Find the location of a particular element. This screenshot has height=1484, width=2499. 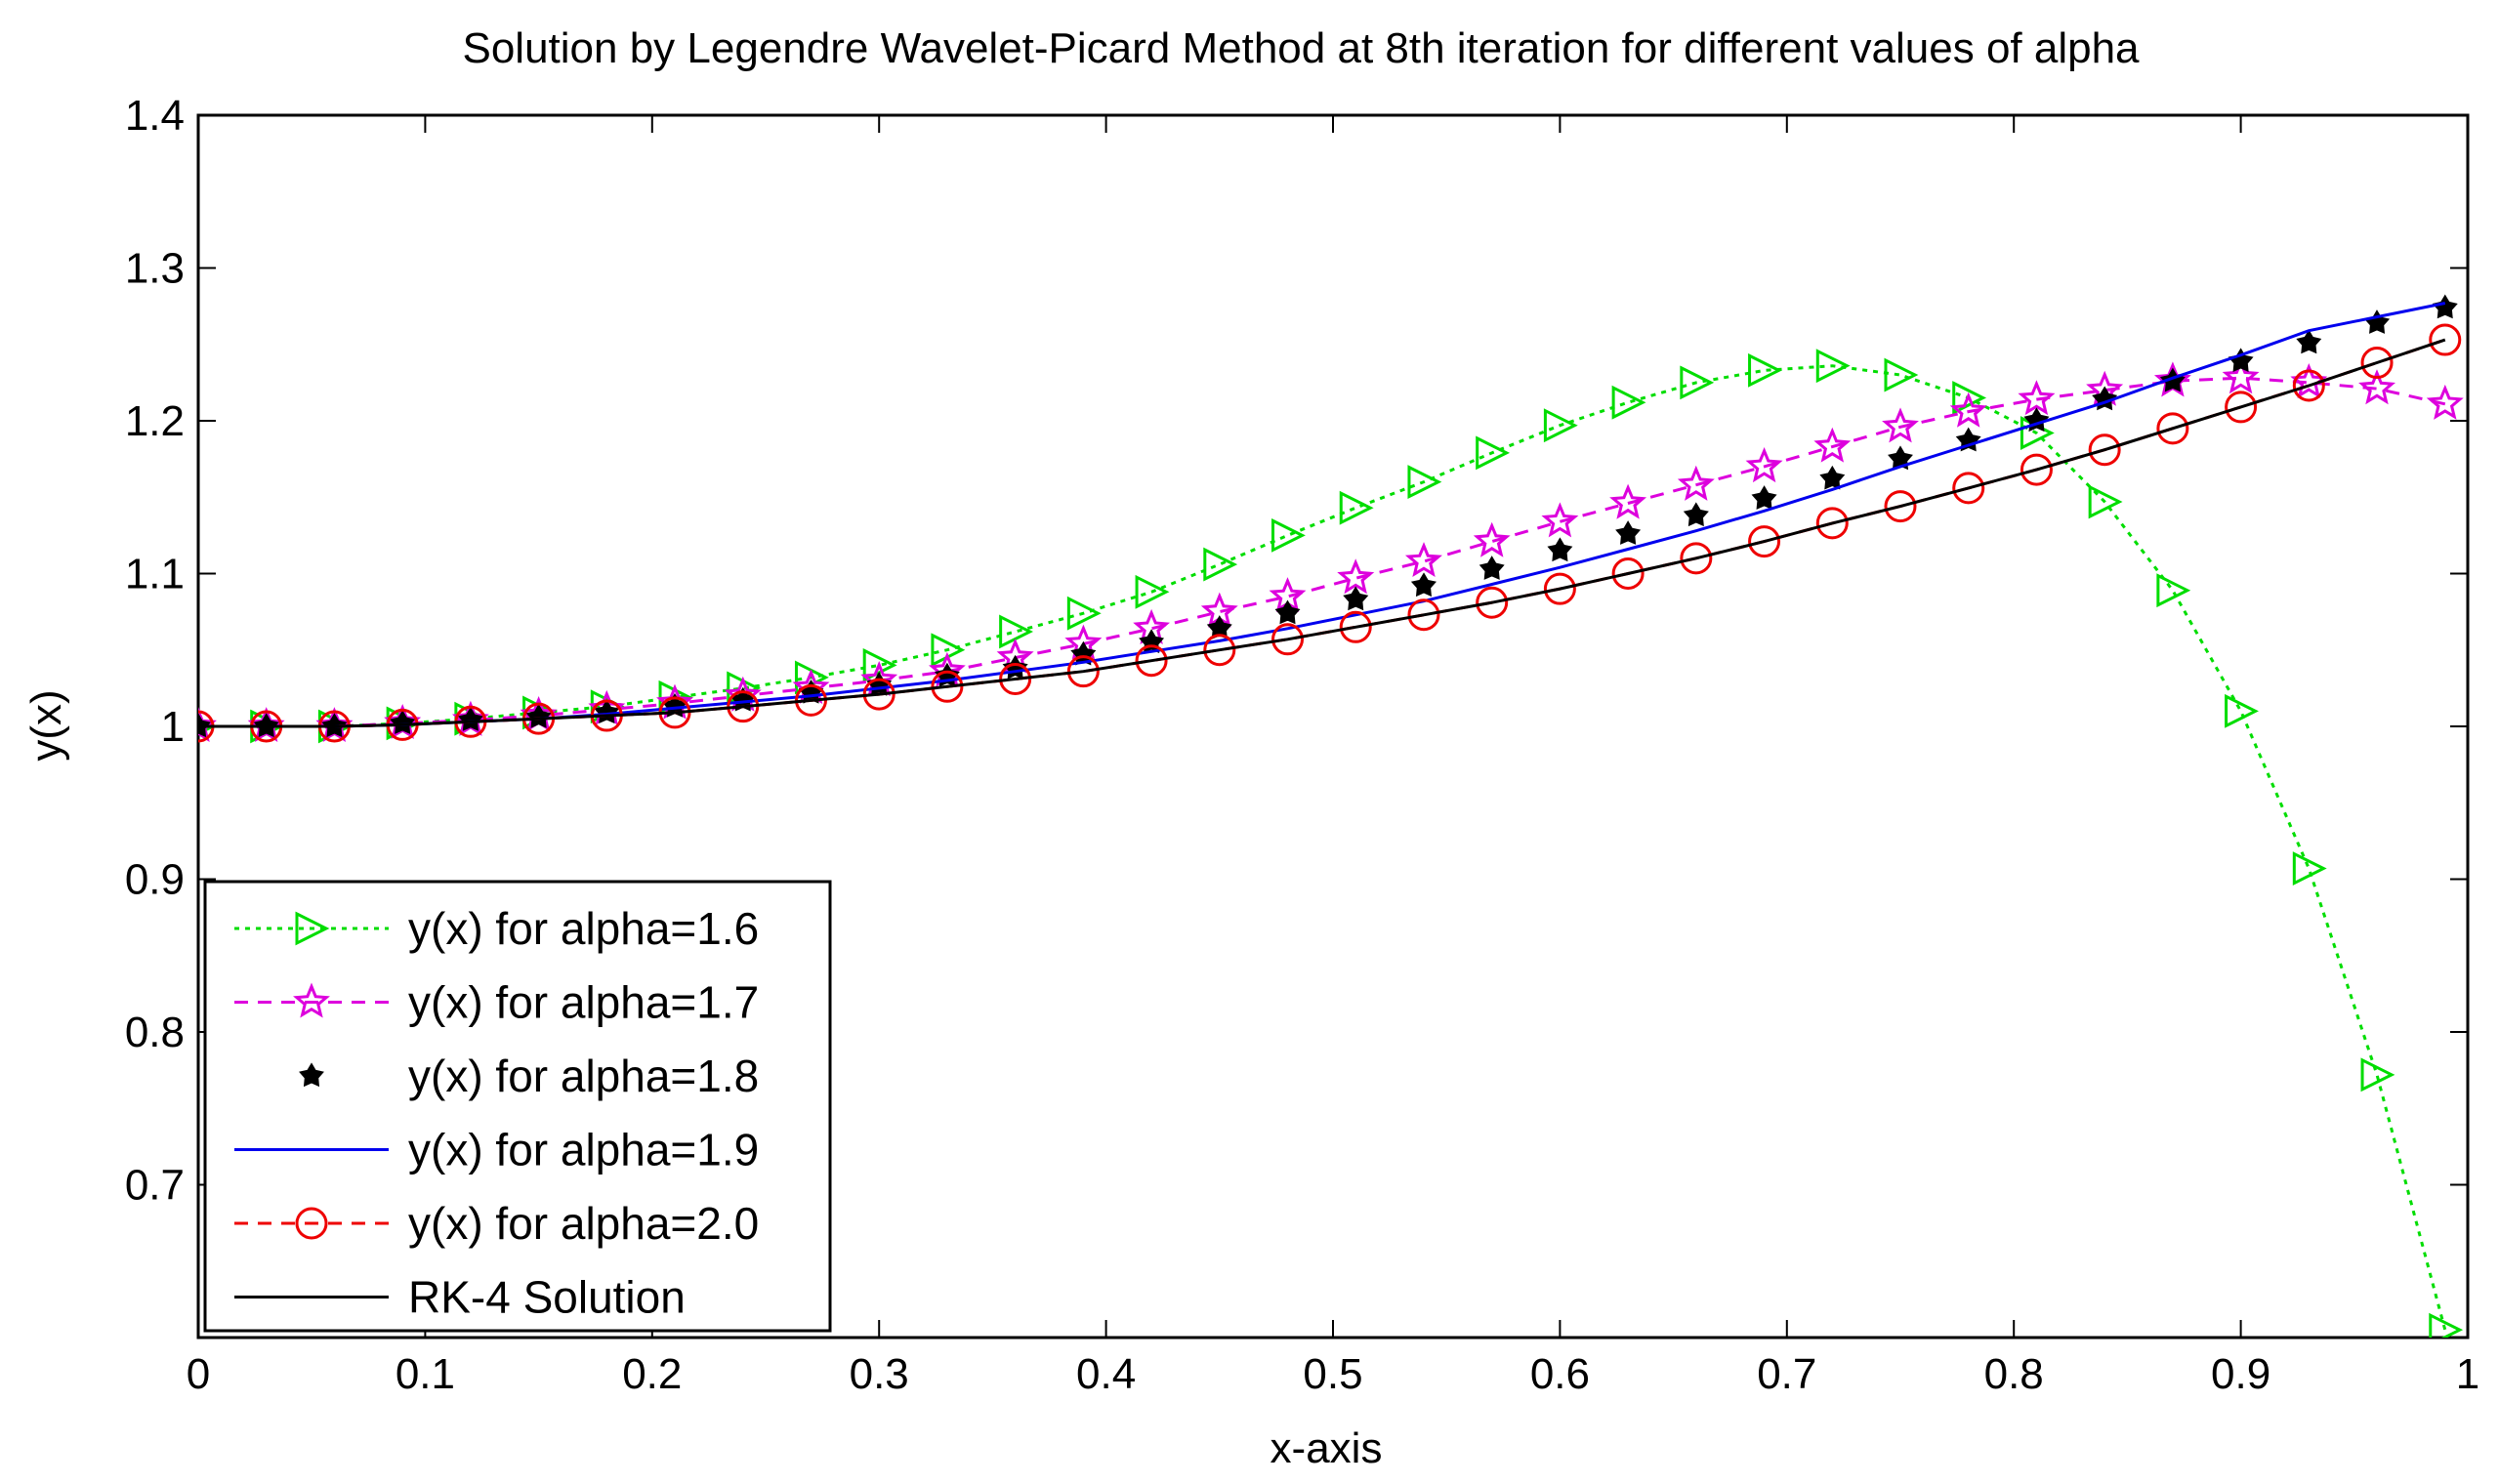

legend-label: y(x) for alpha=1.6 is located at coordinates (583, 929).